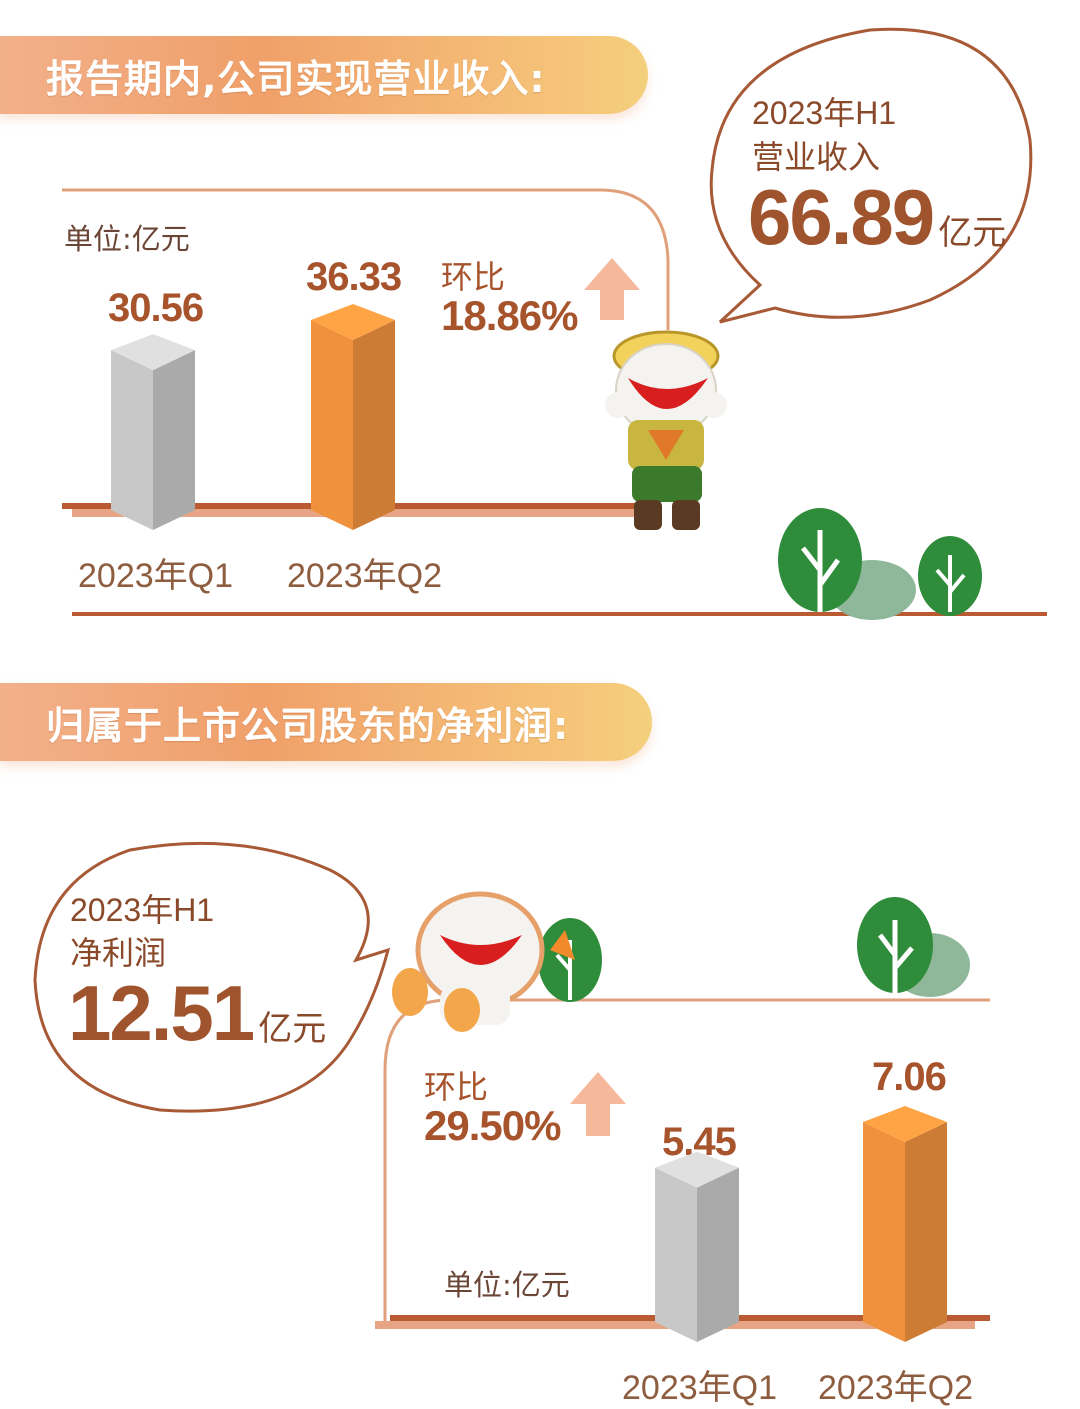  What do you see at coordinates (816, 157) in the screenshot?
I see `revenue-bubble-metric: 营业收入` at bounding box center [816, 157].